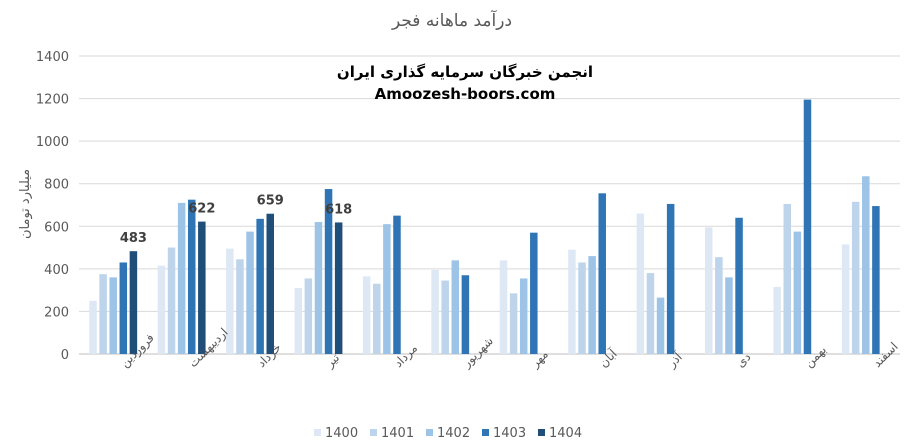 The image size is (905, 447). What do you see at coordinates (465, 94) in the screenshot?
I see `watermark-line-2: Amoozesh-boors.com` at bounding box center [465, 94].